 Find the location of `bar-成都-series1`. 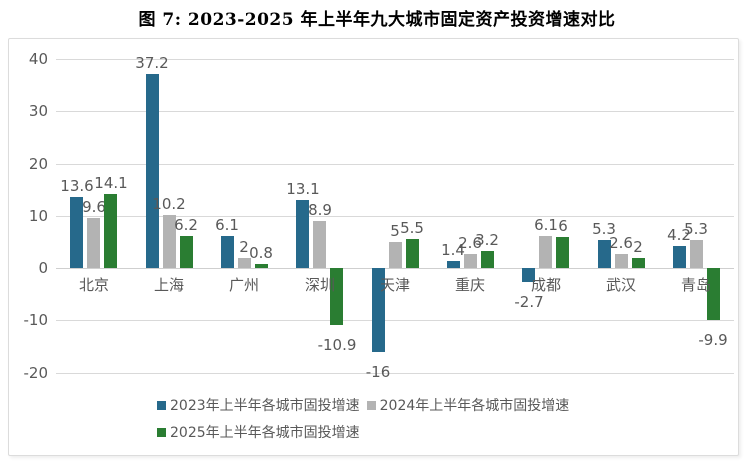

bar-成都-series1 is located at coordinates (528, 275).